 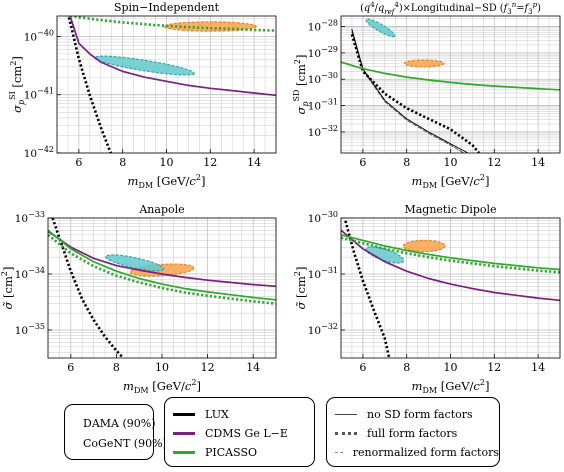 I want to click on y-tick-label: 10−29, so click(x=323, y=52).